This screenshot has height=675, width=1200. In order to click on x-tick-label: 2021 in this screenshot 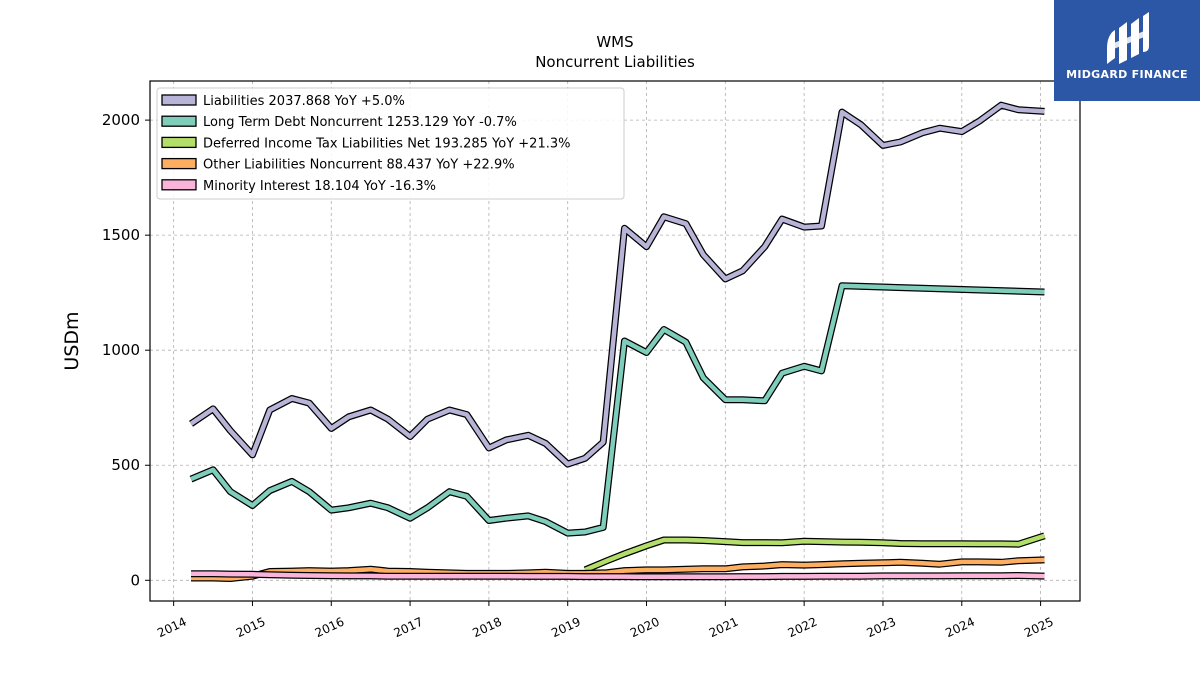, I will do `click(724, 628)`.